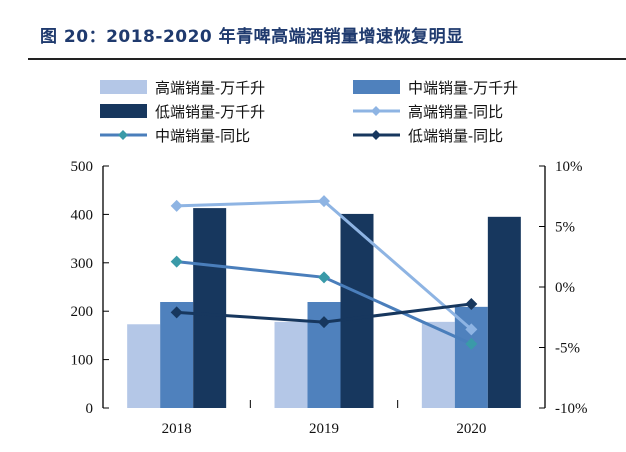 The height and width of the screenshot is (452, 626). What do you see at coordinates (90, 409) in the screenshot?
I see `left-tick-label: 0` at bounding box center [90, 409].